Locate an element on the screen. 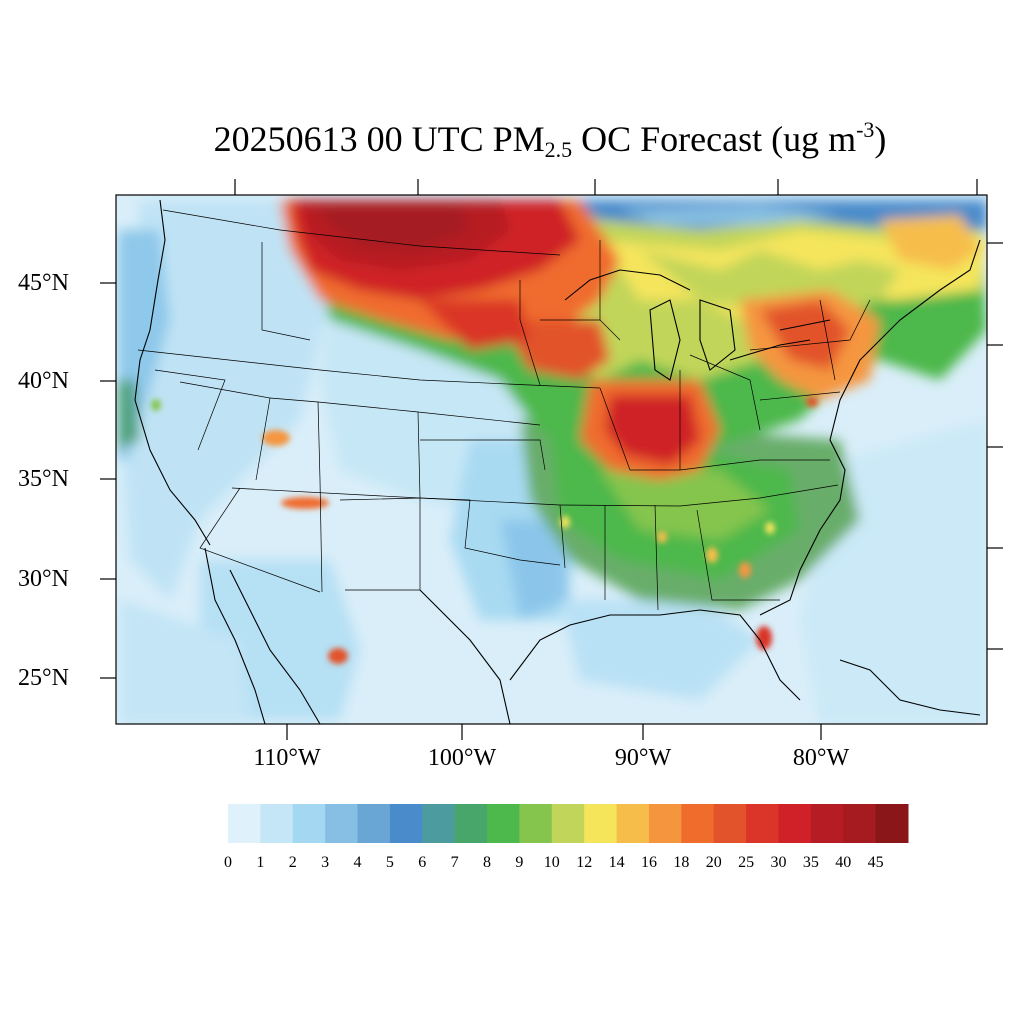 The width and height of the screenshot is (1024, 1024). lon-label: 90°W is located at coordinates (643, 758).